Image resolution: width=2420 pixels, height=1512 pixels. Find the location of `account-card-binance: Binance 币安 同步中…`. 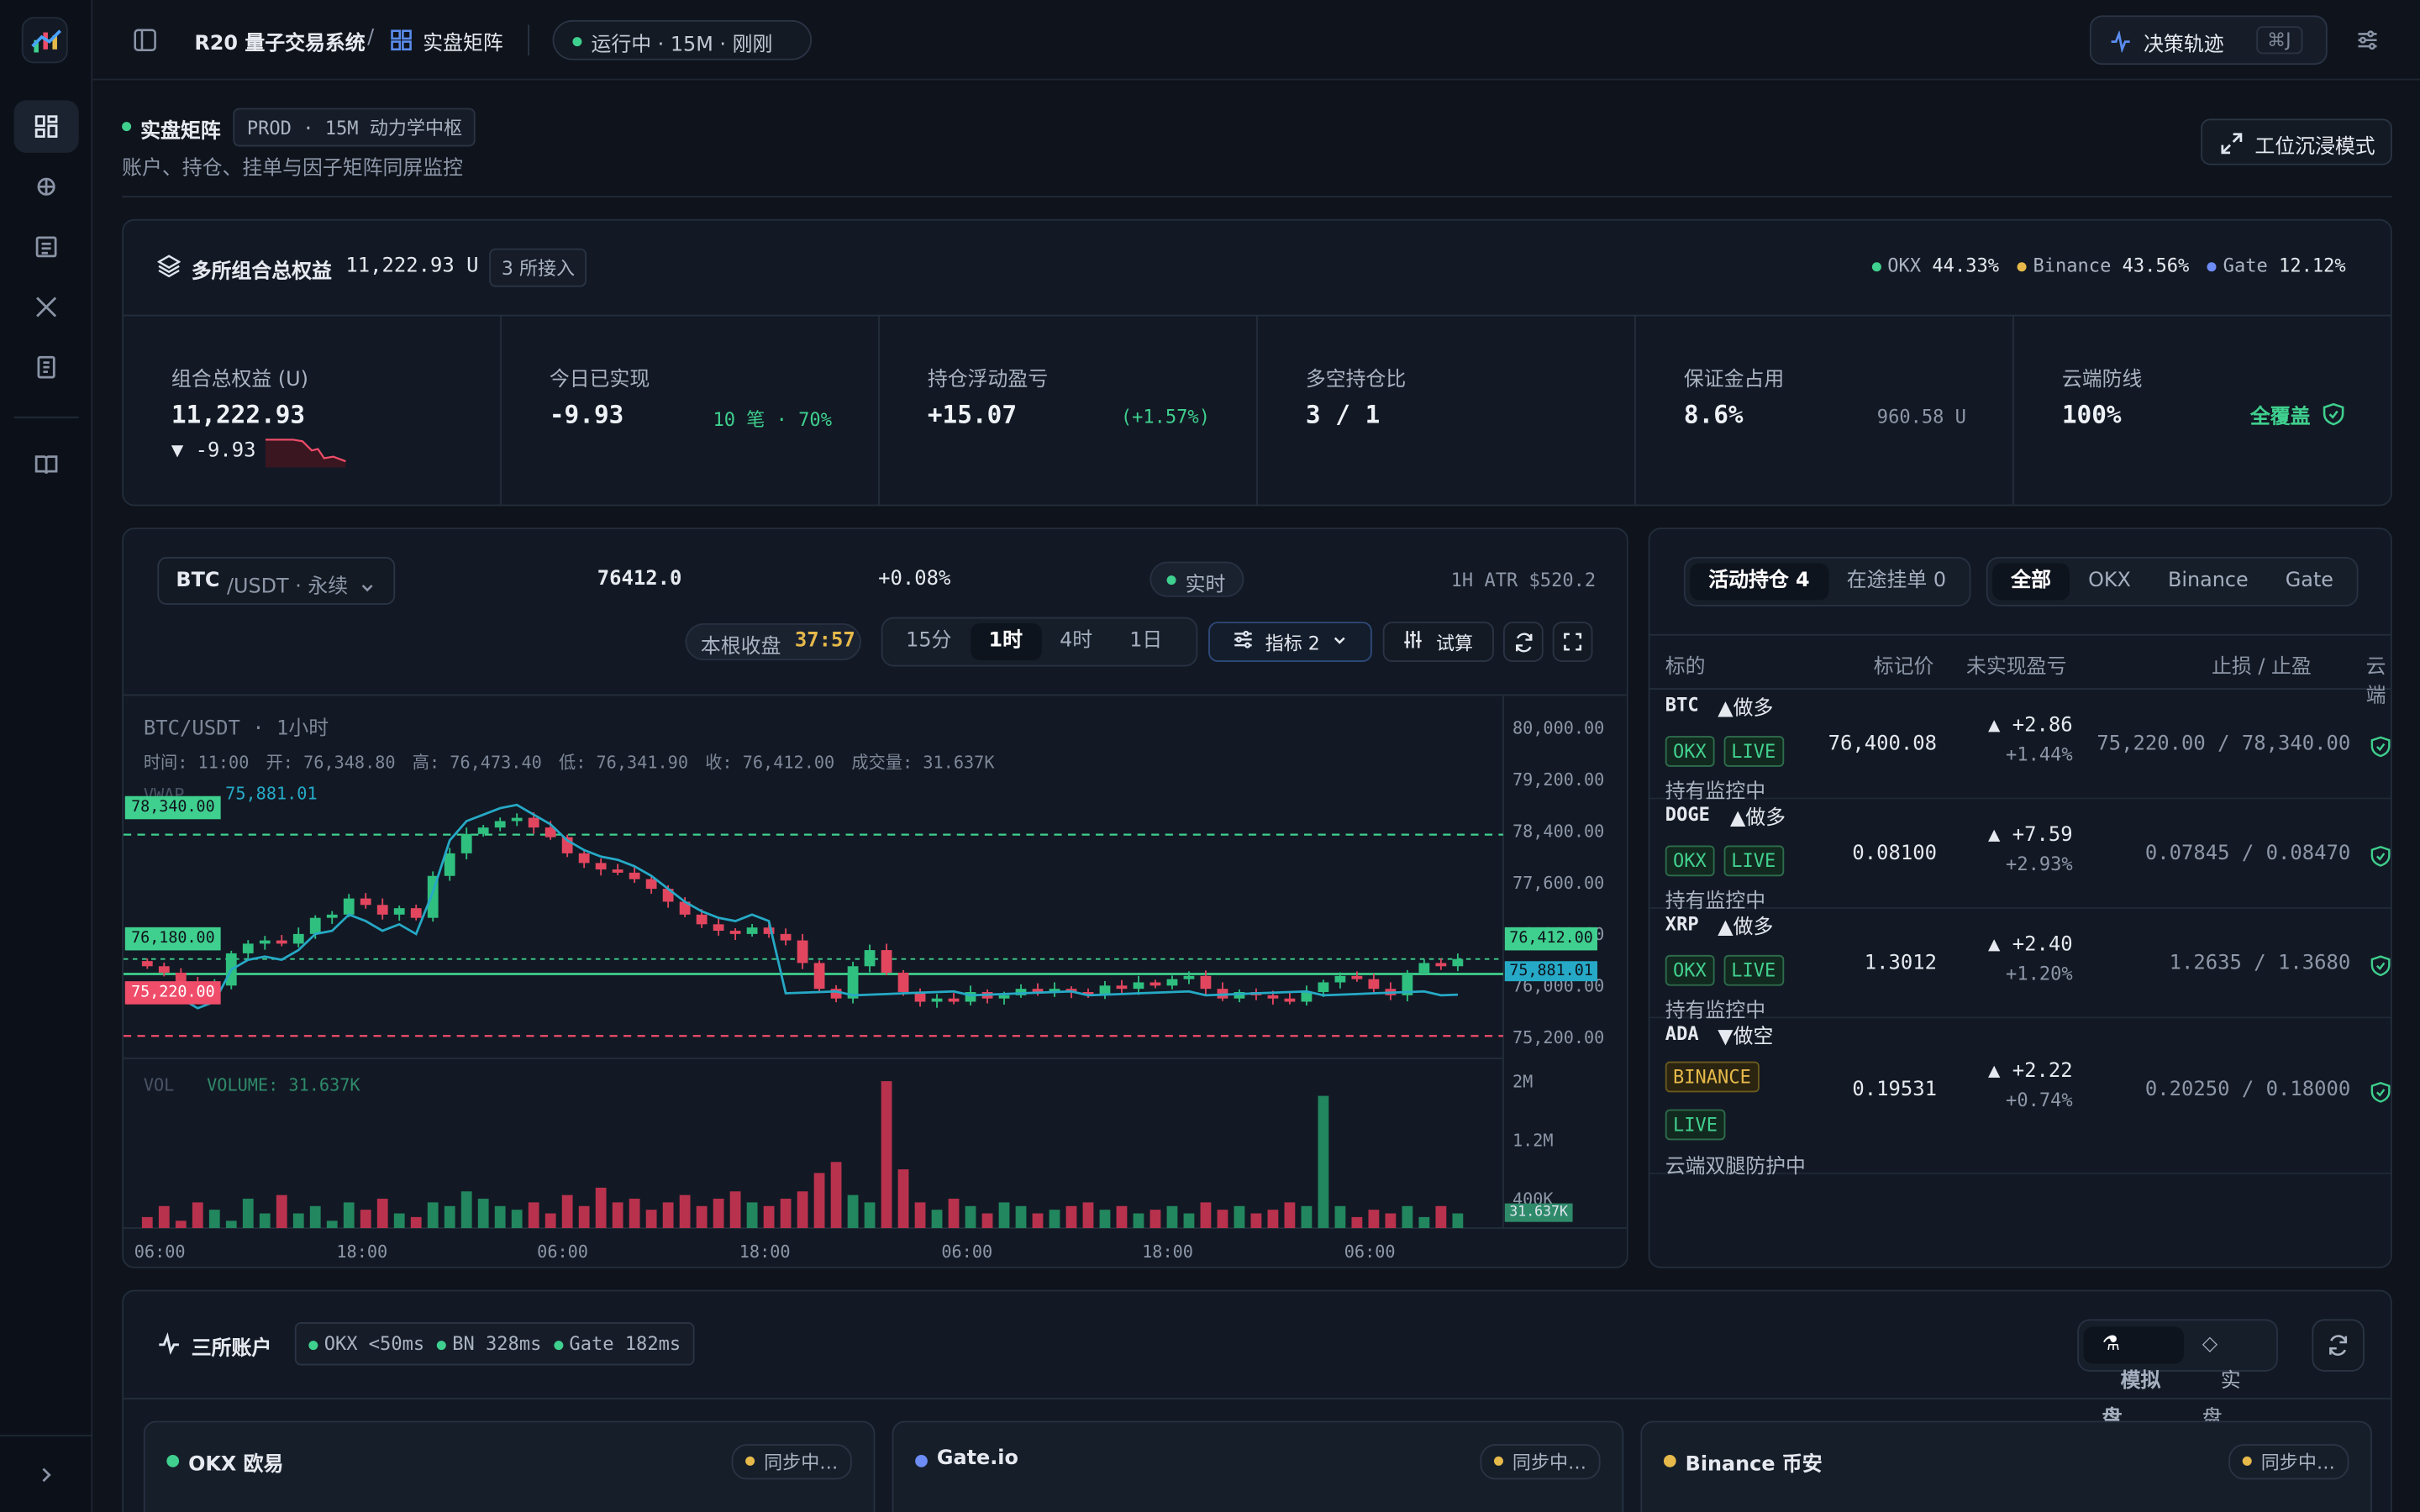

account-card-binance: Binance 币安 同步中… is located at coordinates (2006, 1466).